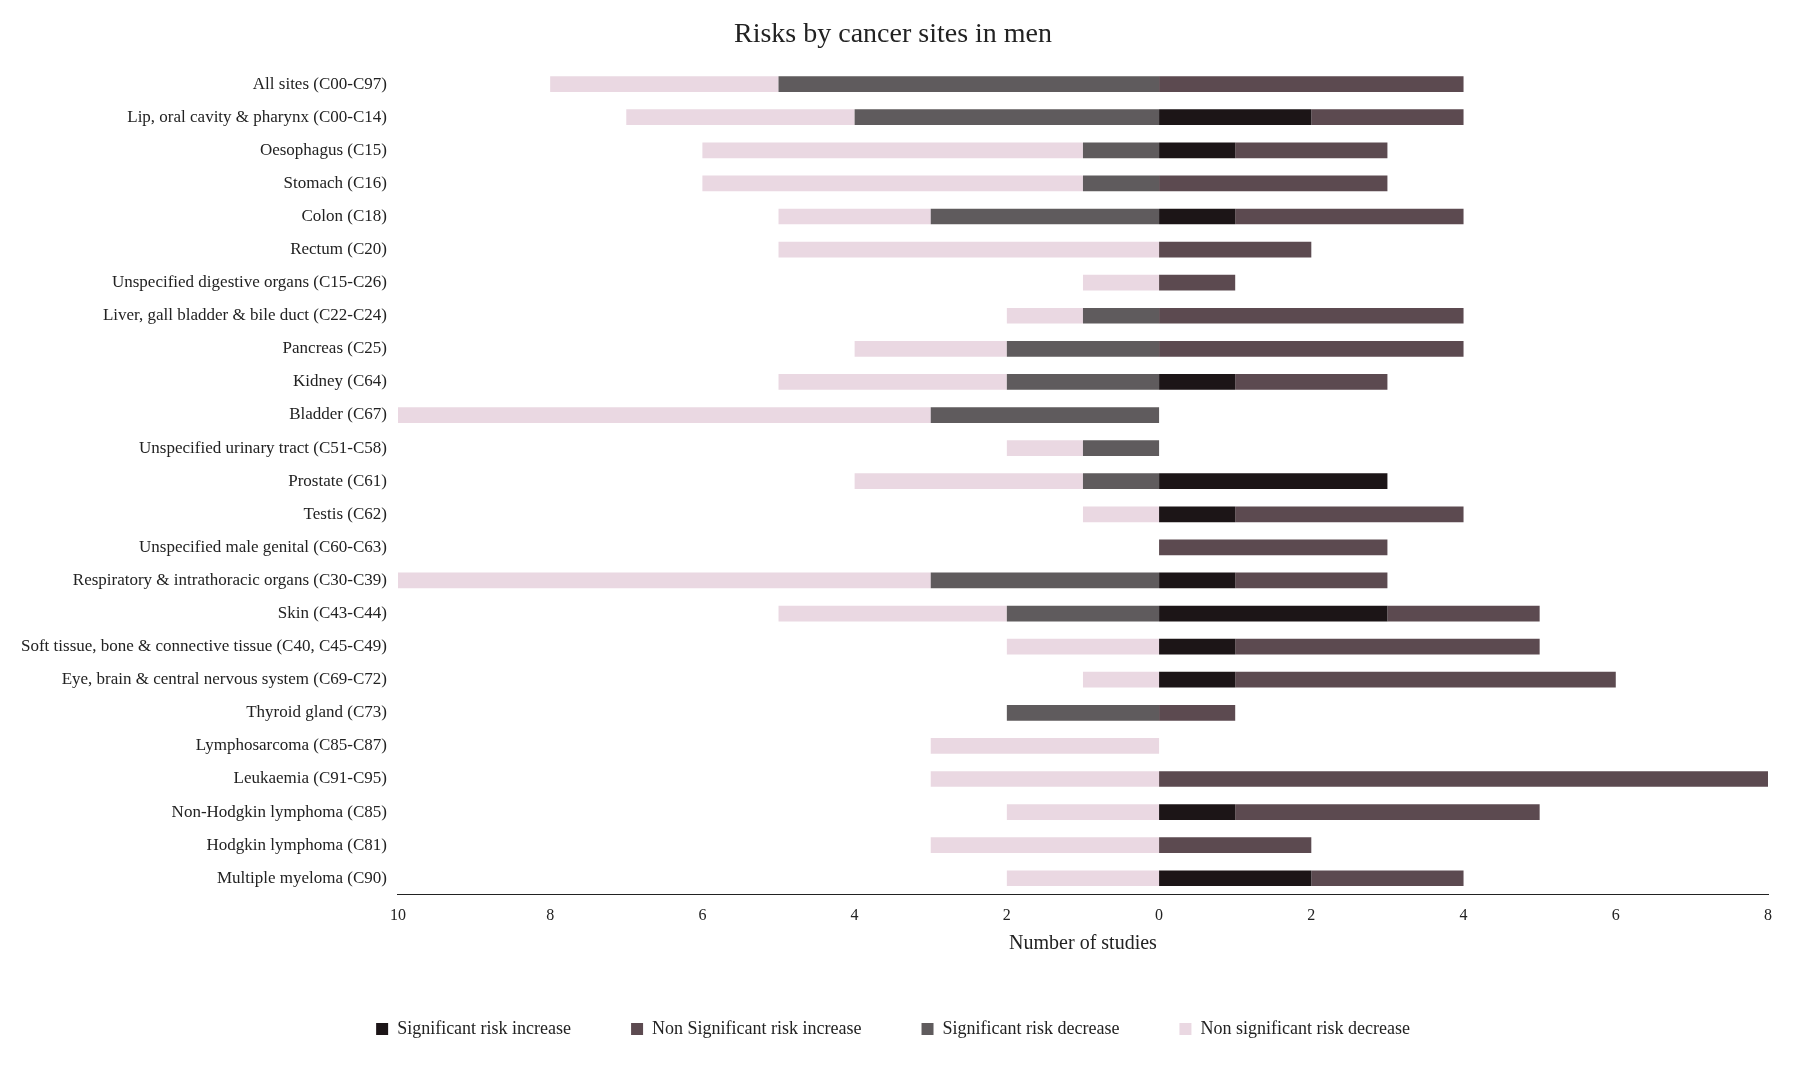 The image size is (1813, 1071). I want to click on legend-label: Non significant risk decrease, so click(1305, 1027).